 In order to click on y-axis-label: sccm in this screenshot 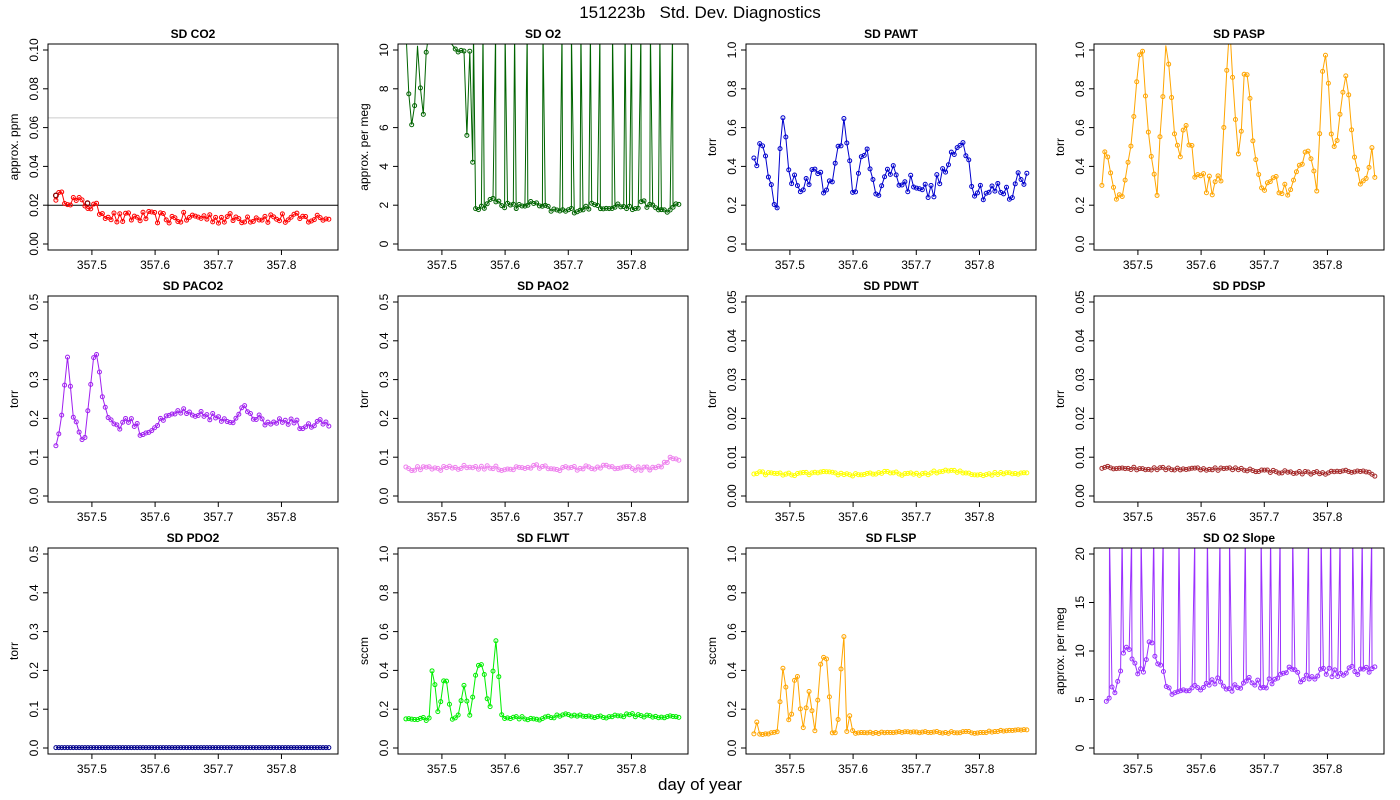, I will do `click(712, 651)`.